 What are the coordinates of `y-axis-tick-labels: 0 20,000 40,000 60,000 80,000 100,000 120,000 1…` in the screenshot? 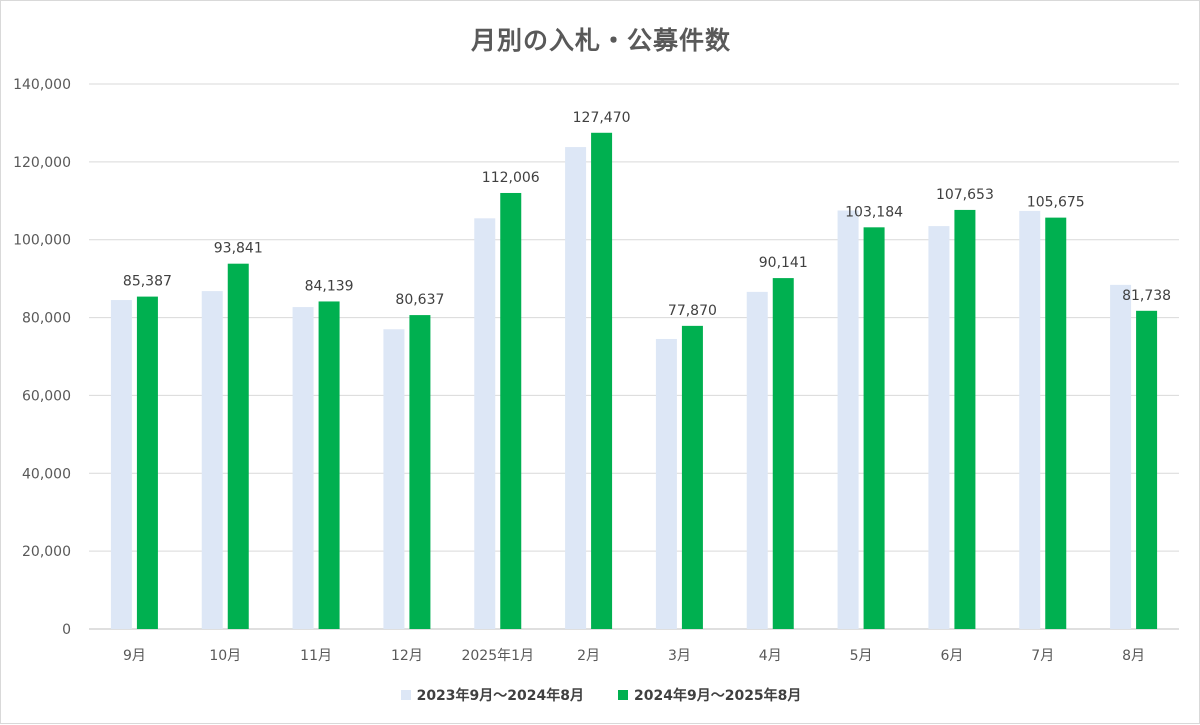 It's located at (42, 357).